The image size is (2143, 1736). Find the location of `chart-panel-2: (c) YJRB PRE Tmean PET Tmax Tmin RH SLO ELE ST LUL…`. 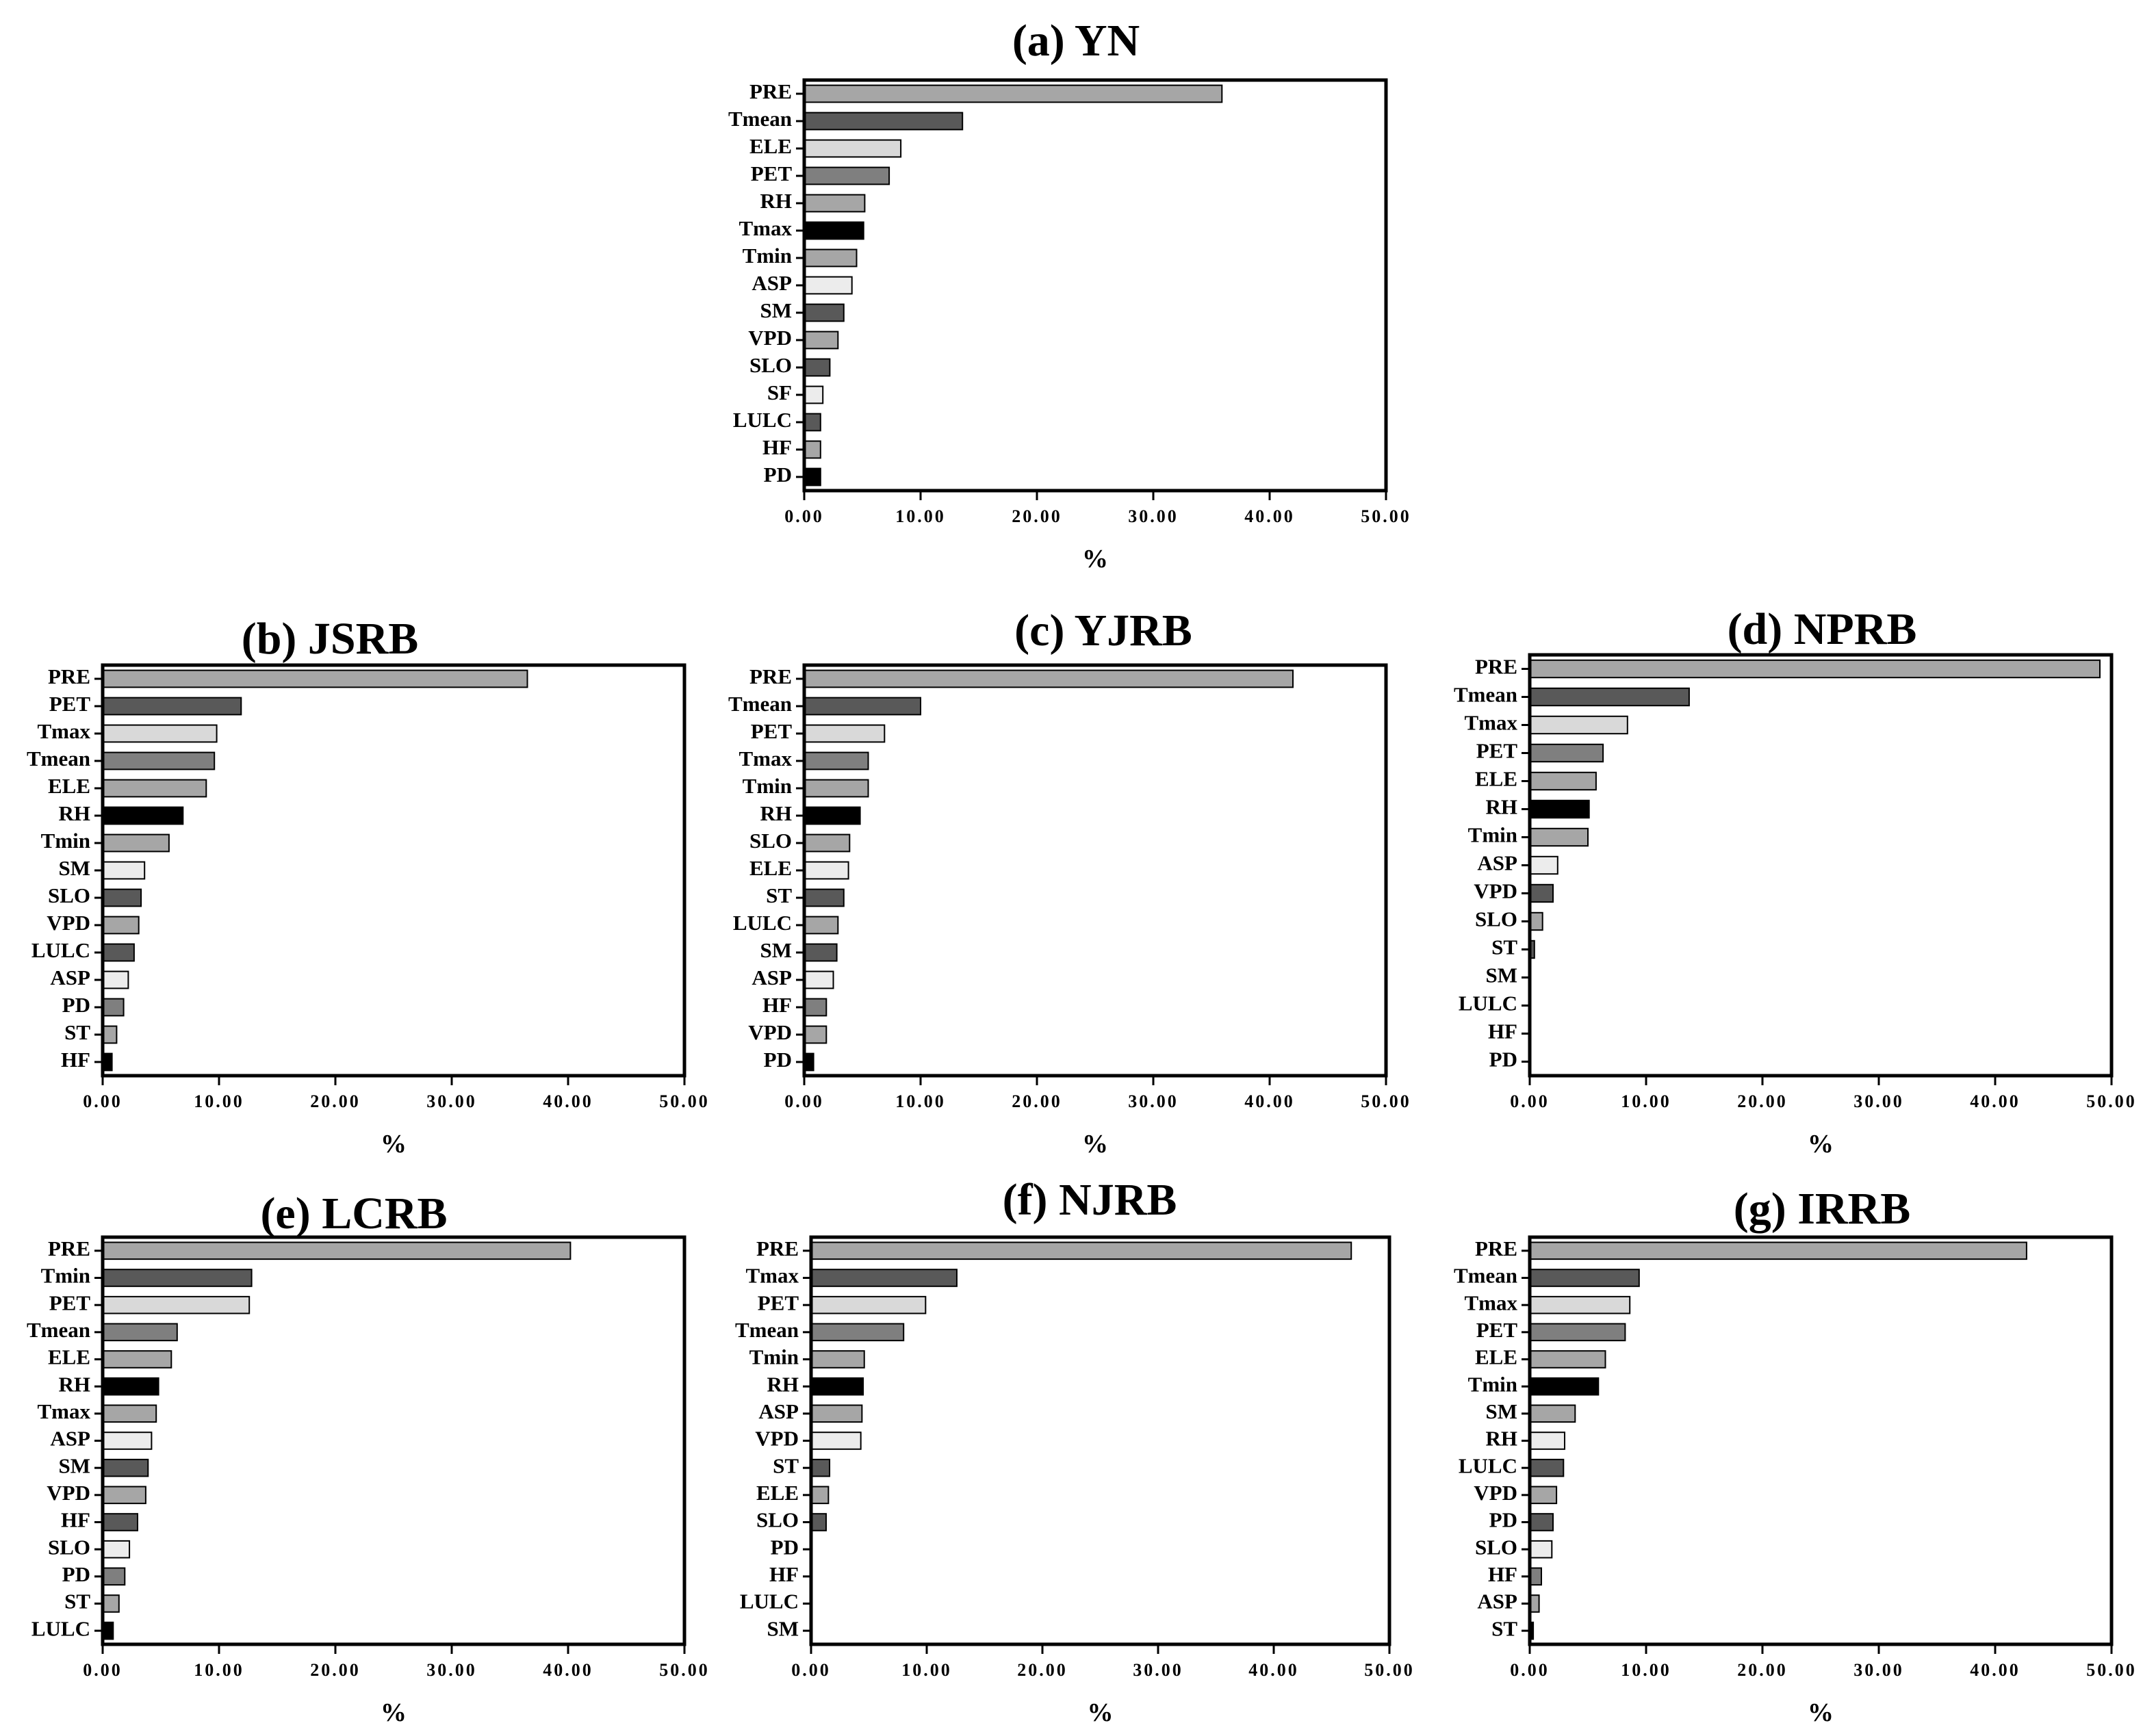

chart-panel-2: (c) YJRB PRE Tmean PET Tmax Tmin RH SLO ELE ST LUL… is located at coordinates (1069, 882).